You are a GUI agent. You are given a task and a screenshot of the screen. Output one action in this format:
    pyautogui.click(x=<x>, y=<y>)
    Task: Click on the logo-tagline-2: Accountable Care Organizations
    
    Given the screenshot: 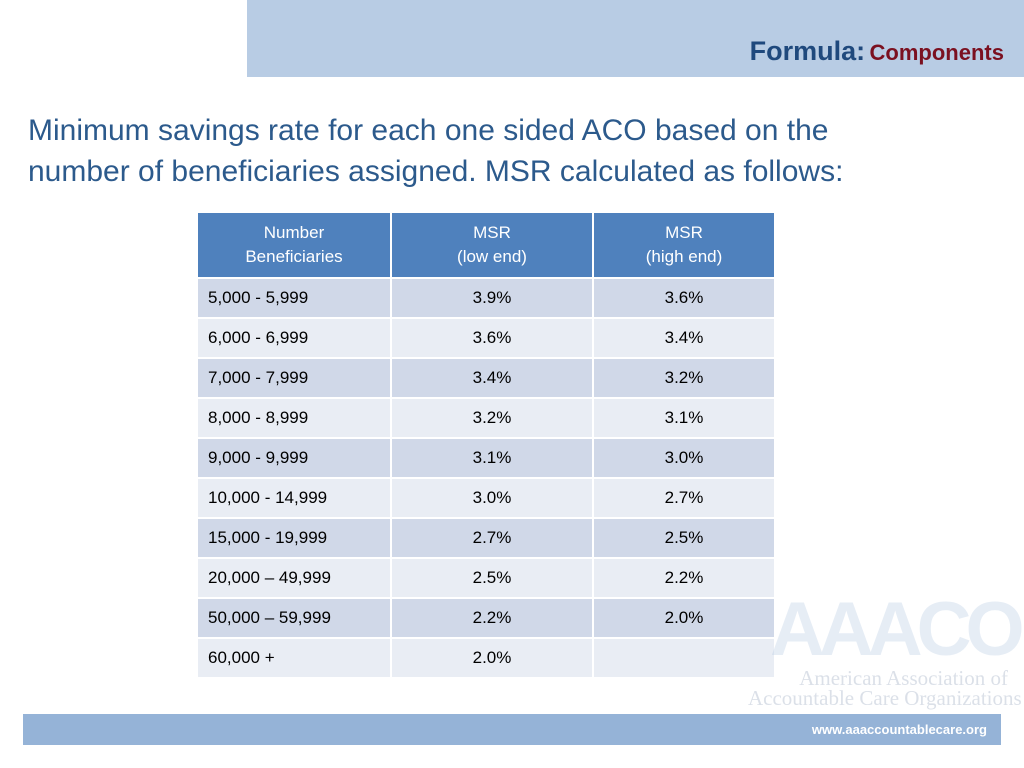 What is the action you would take?
    pyautogui.click(x=885, y=698)
    